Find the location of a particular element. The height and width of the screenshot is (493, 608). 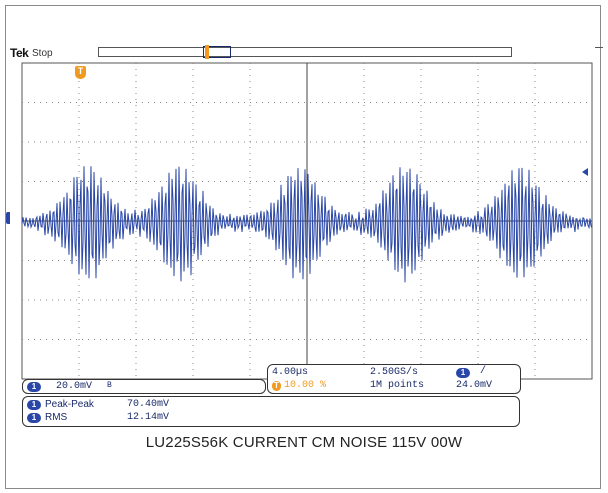

bandwidth-limit-icon: B is located at coordinates (109, 385).